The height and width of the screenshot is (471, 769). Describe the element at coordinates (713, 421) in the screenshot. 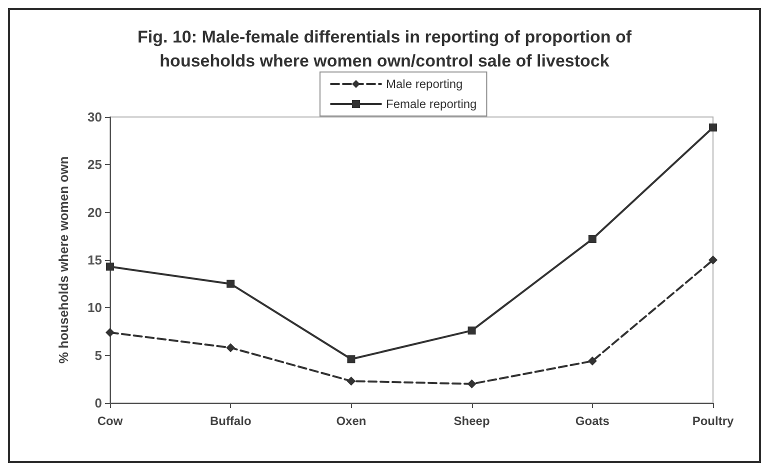

I see `x-tick-label: Poultry` at that location.